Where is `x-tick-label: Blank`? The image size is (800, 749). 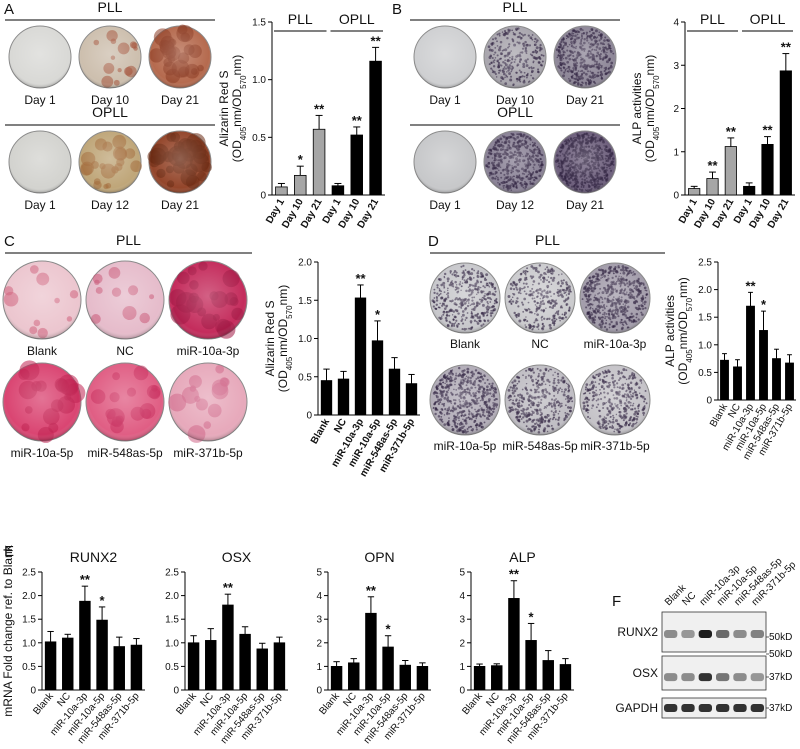
x-tick-label: Blank is located at coordinates (320, 431).